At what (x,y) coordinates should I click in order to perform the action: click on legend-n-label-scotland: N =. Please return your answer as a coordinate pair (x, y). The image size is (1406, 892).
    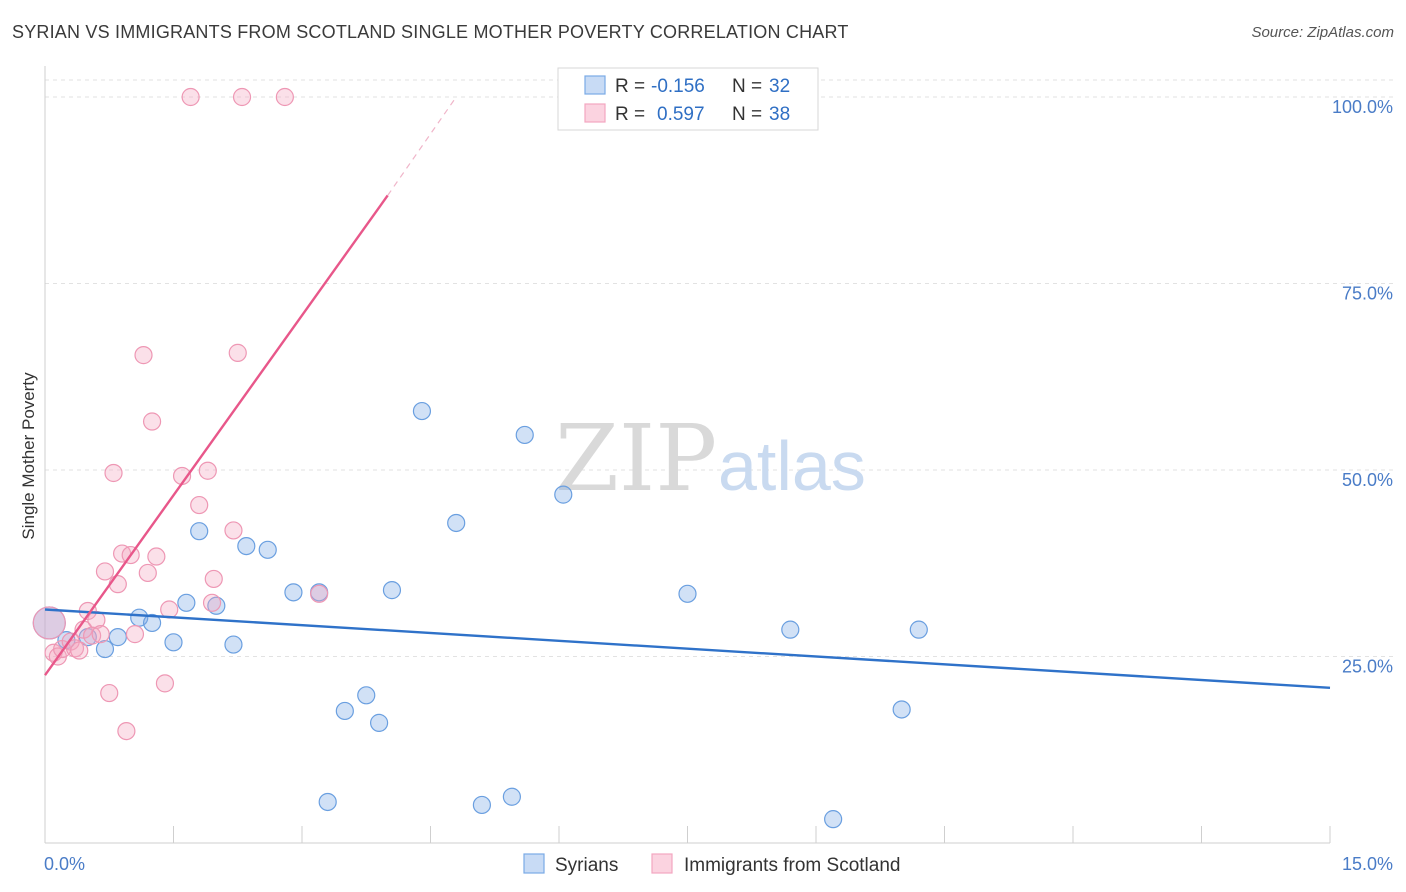
    Looking at the image, I should click on (747, 114).